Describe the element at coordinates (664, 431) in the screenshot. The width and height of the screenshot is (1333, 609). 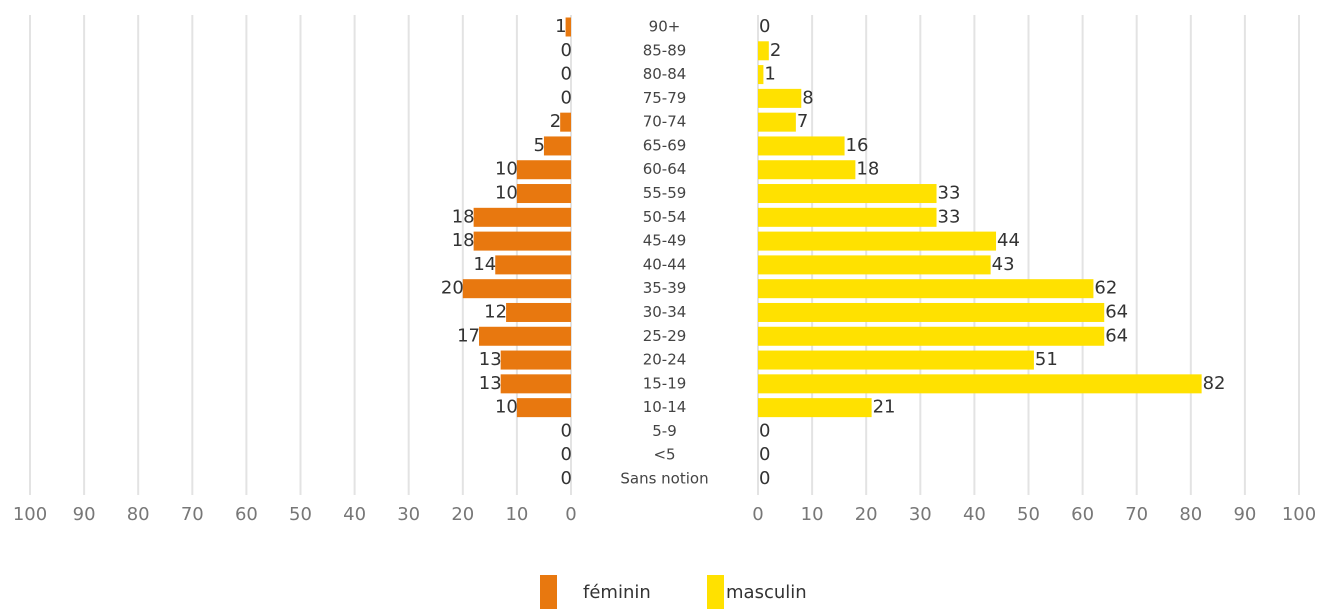
I see `category-label: 5-9` at that location.